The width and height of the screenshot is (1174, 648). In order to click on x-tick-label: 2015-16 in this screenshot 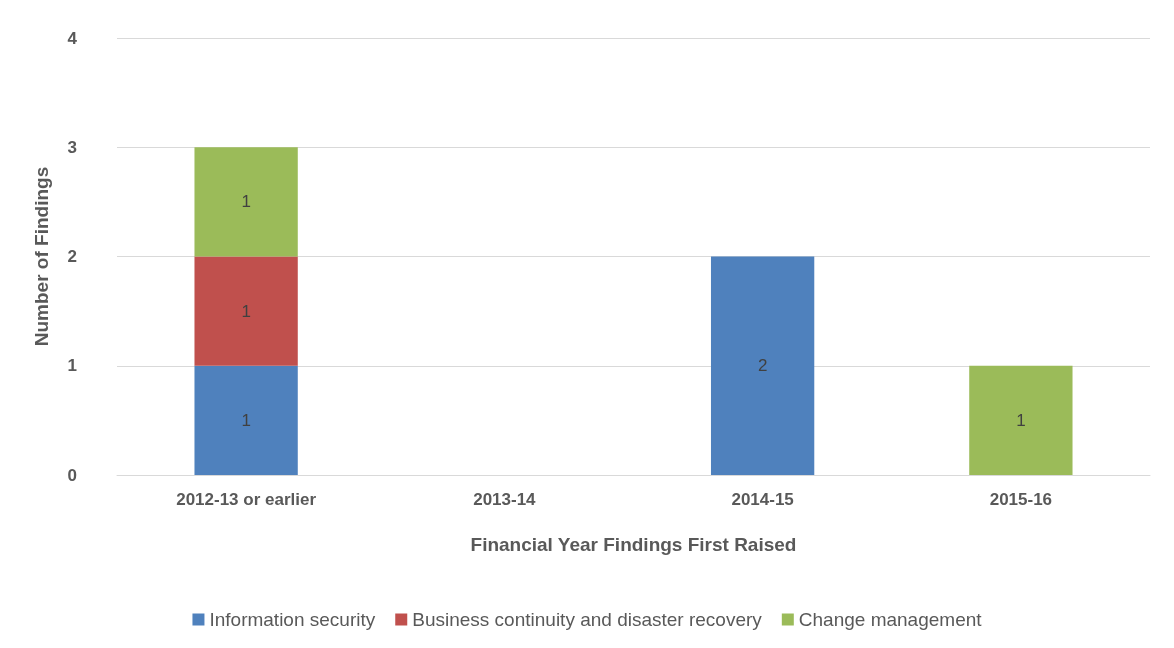, I will do `click(1021, 499)`.